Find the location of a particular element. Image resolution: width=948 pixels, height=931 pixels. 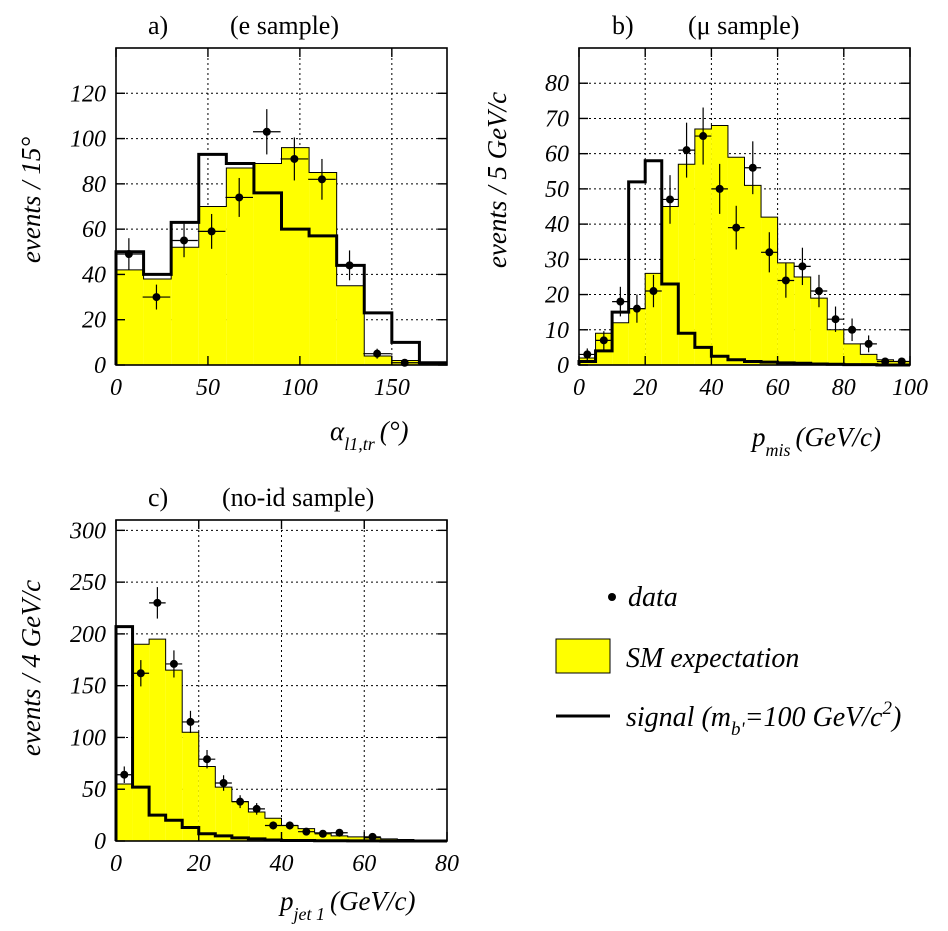

legend-data-marker is located at coordinates (612, 597).